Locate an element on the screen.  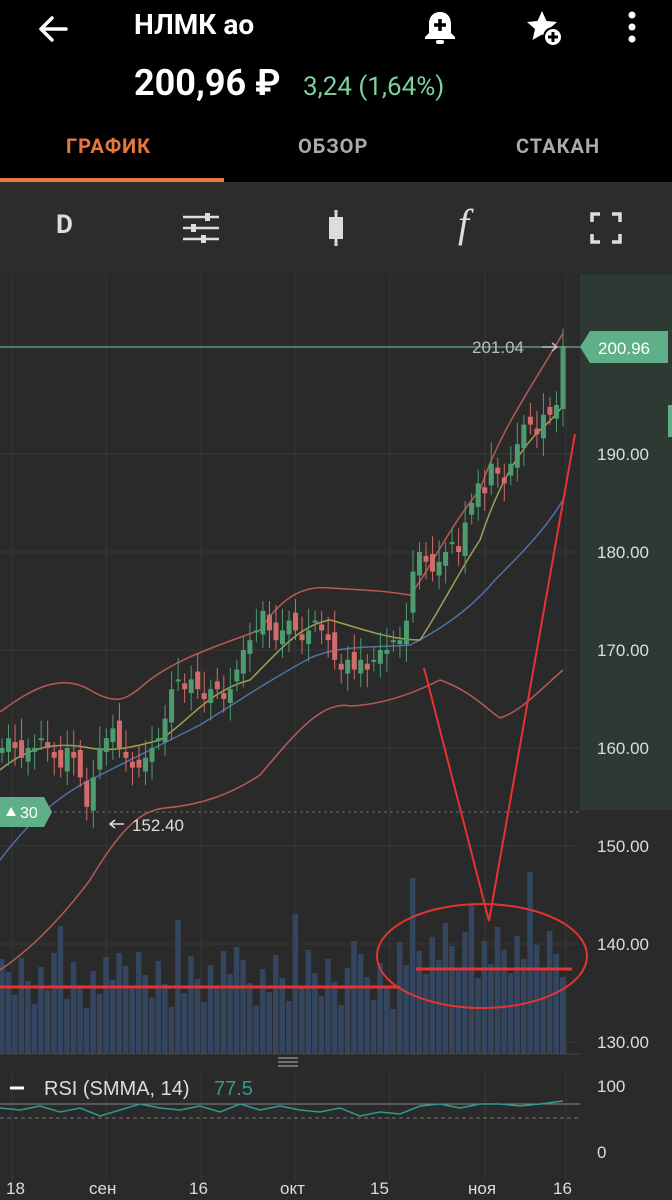
more-options-icon is located at coordinates (632, 28).